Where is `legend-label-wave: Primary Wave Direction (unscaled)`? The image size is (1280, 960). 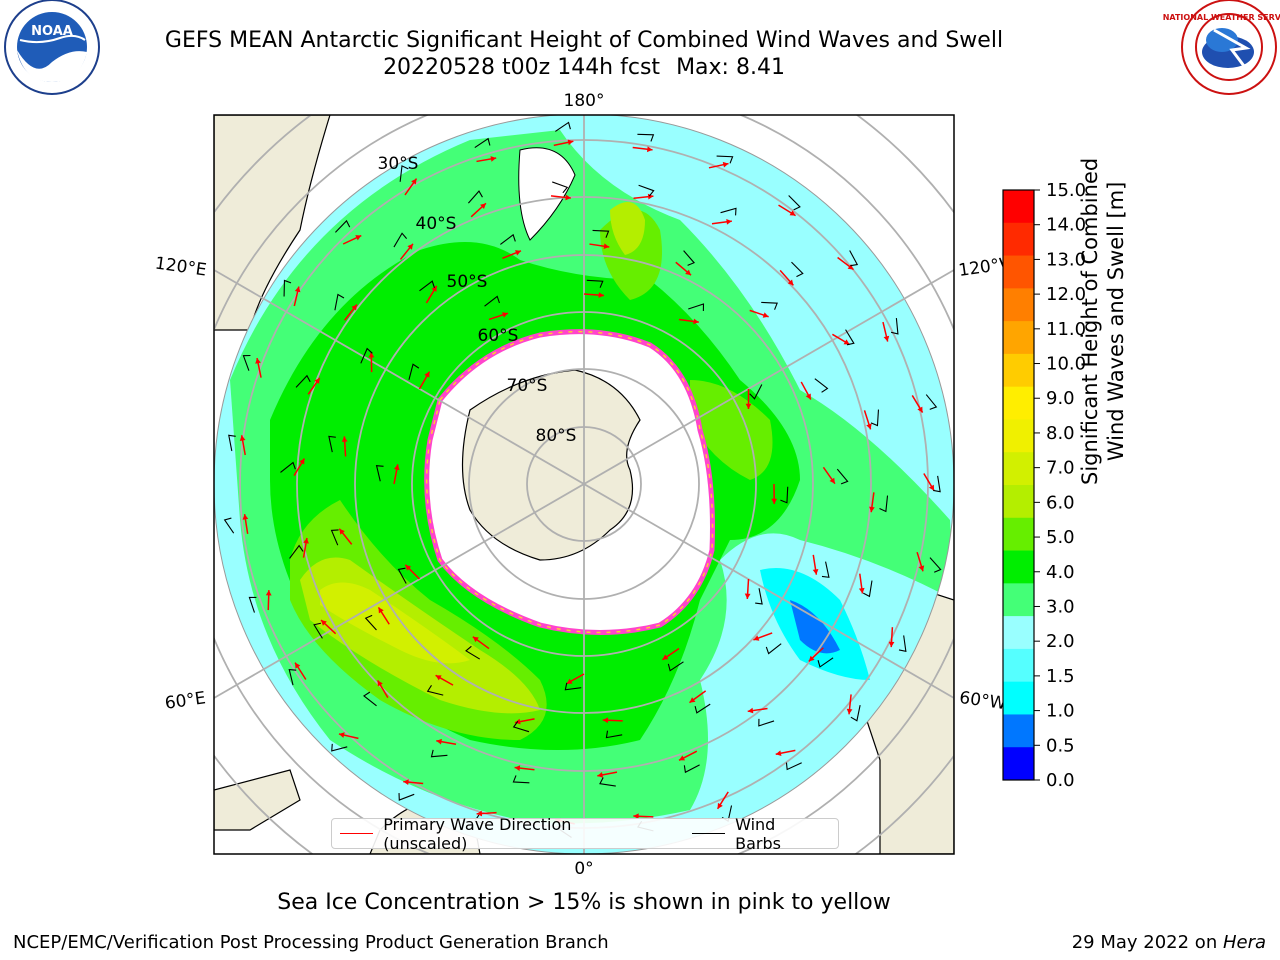
legend-label-wave: Primary Wave Direction (unscaled) is located at coordinates (477, 833).